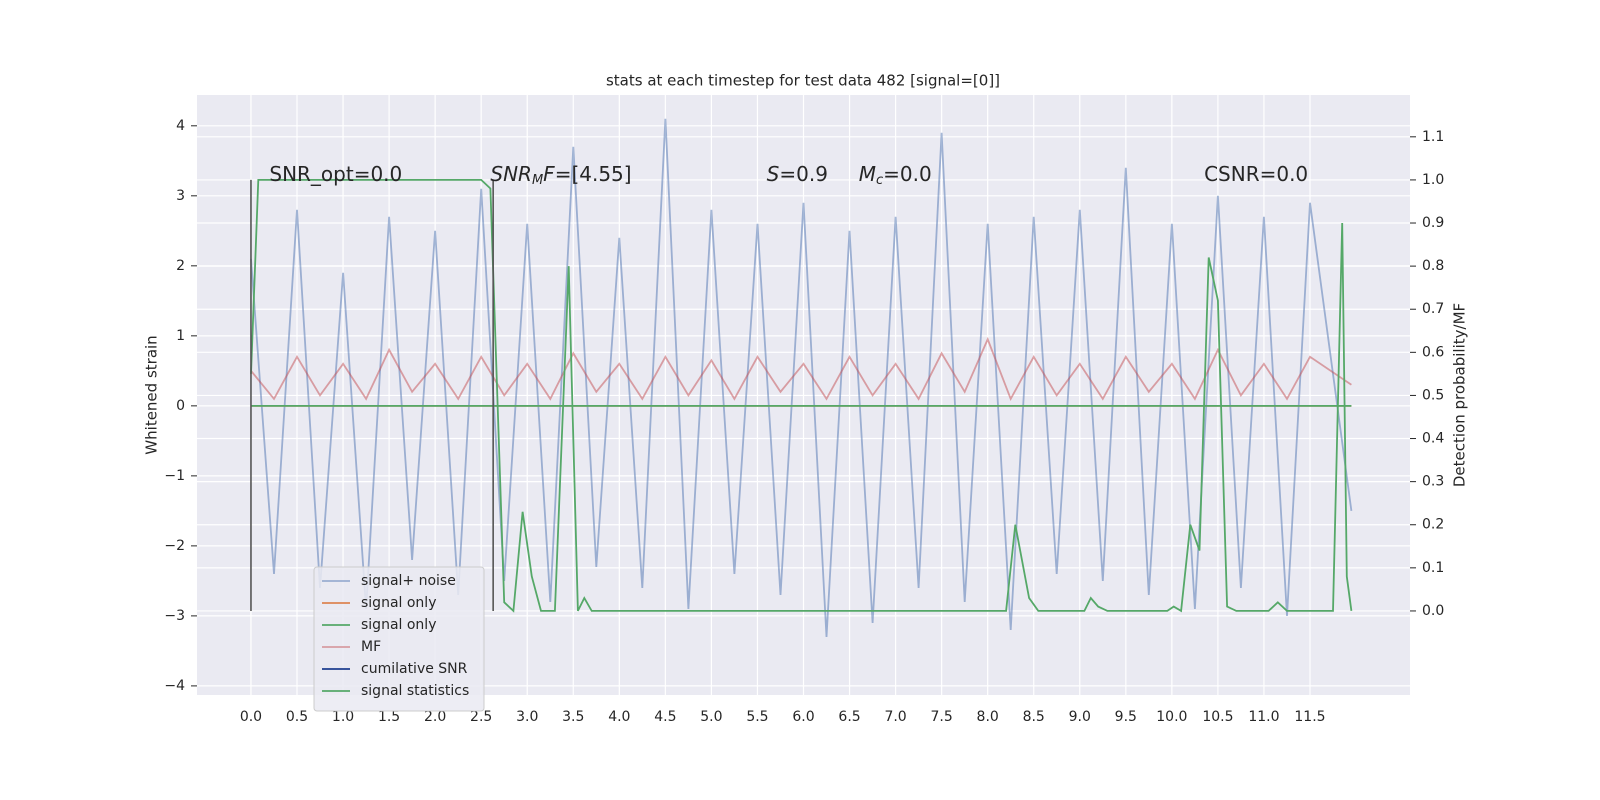 This screenshot has width=1600, height=800. I want to click on legend-label: cumilative SNR, so click(414, 669).